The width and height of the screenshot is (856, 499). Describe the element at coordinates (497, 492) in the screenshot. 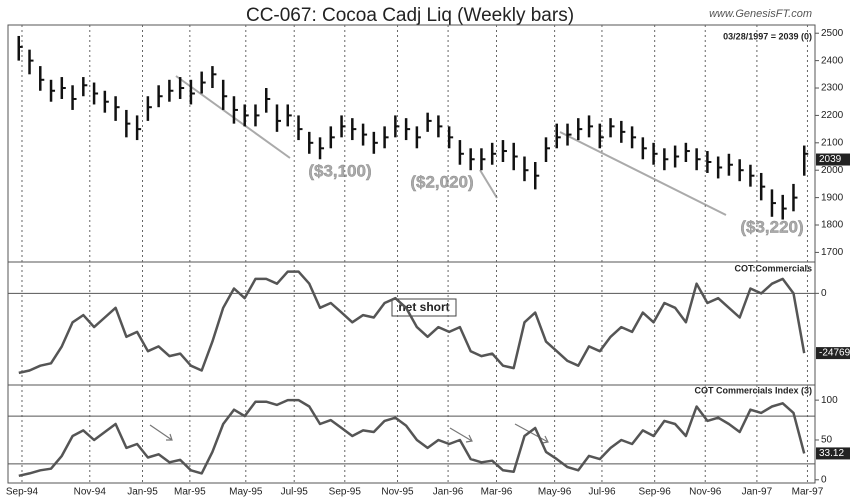

I see `x-tick-label: Mar-96` at that location.